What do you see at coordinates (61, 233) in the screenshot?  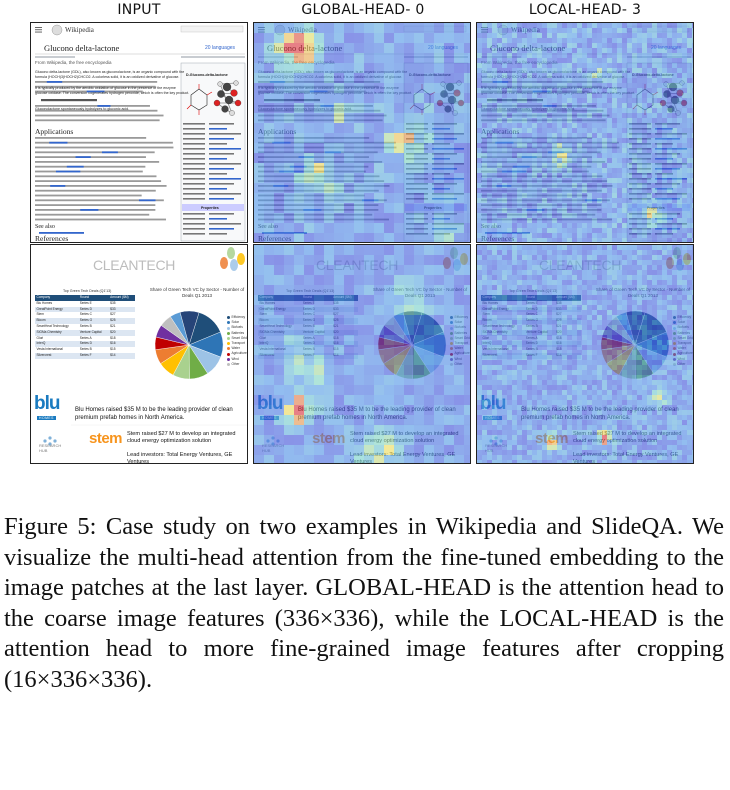 I see `see-also-link` at bounding box center [61, 233].